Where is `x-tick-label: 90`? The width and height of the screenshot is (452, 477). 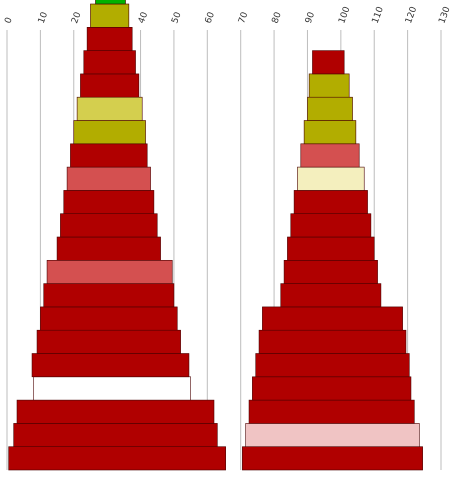
x-tick-label: 90 is located at coordinates (310, 18).